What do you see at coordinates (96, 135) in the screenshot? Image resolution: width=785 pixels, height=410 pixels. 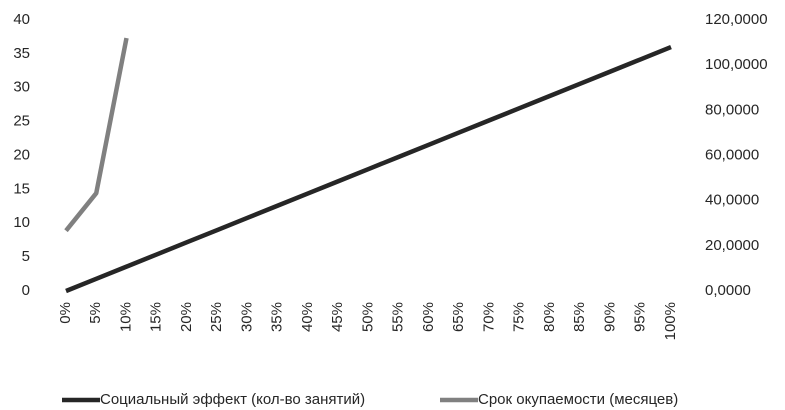 I see `series-line` at bounding box center [96, 135].